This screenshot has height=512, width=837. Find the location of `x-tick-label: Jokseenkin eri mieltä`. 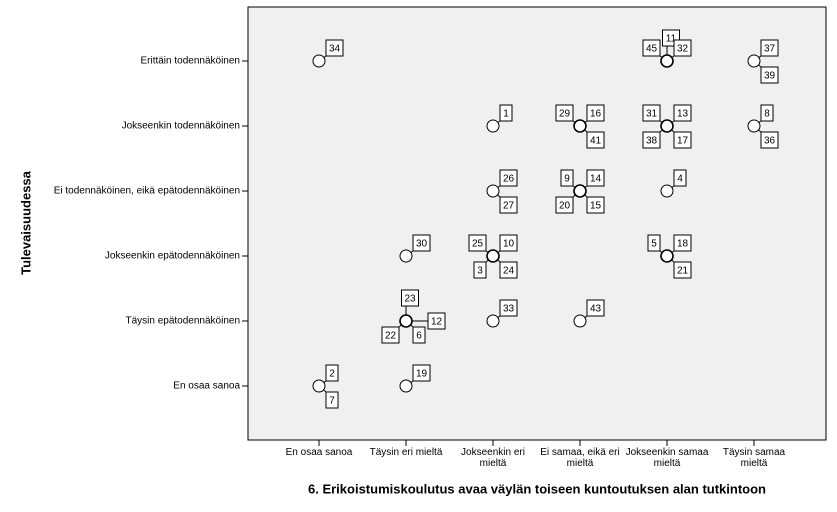

x-tick-label: Jokseenkin eri mieltä is located at coordinates (493, 458).